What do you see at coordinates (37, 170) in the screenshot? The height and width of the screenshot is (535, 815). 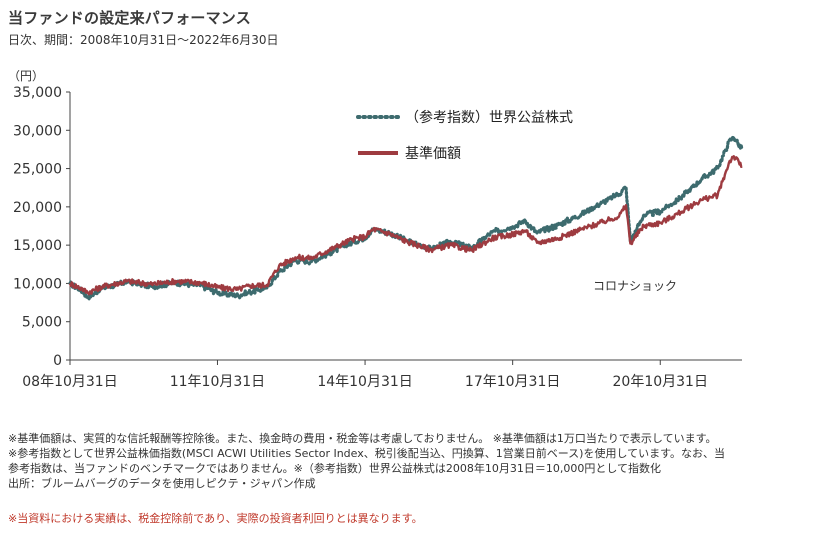 I see `y-tick-label: 25,000` at bounding box center [37, 170].